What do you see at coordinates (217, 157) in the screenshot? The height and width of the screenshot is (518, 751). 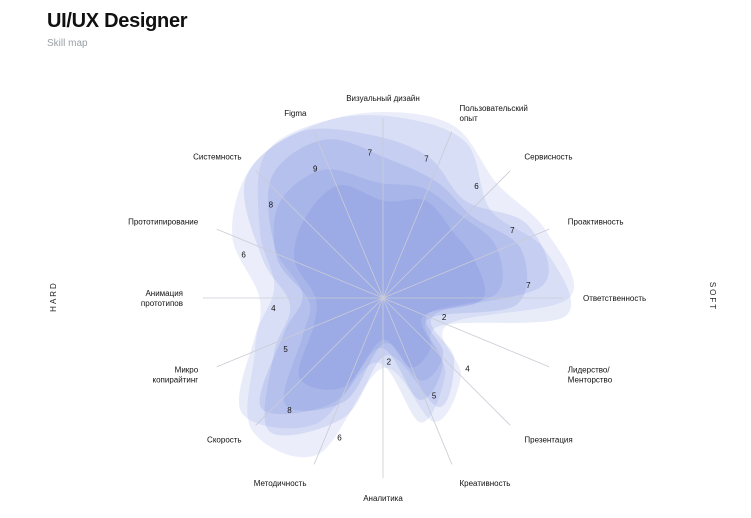 I see `axis-label: Системность` at bounding box center [217, 157].